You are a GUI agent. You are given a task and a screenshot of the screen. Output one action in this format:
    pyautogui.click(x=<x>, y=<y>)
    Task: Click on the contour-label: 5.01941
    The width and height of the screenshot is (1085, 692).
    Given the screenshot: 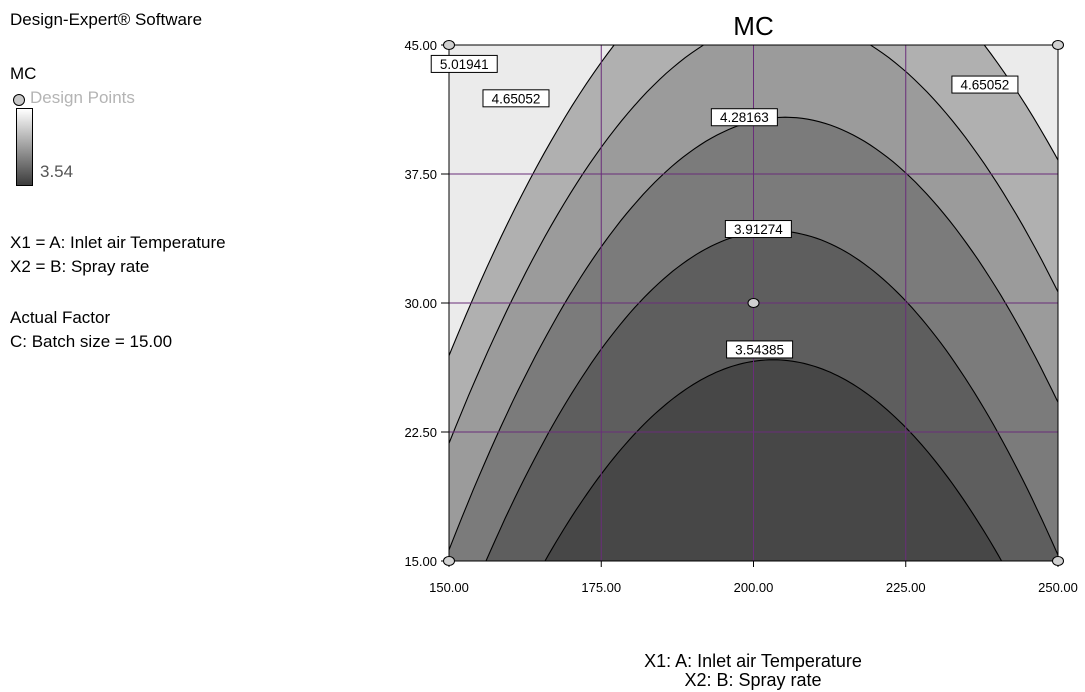 What is the action you would take?
    pyautogui.click(x=464, y=63)
    